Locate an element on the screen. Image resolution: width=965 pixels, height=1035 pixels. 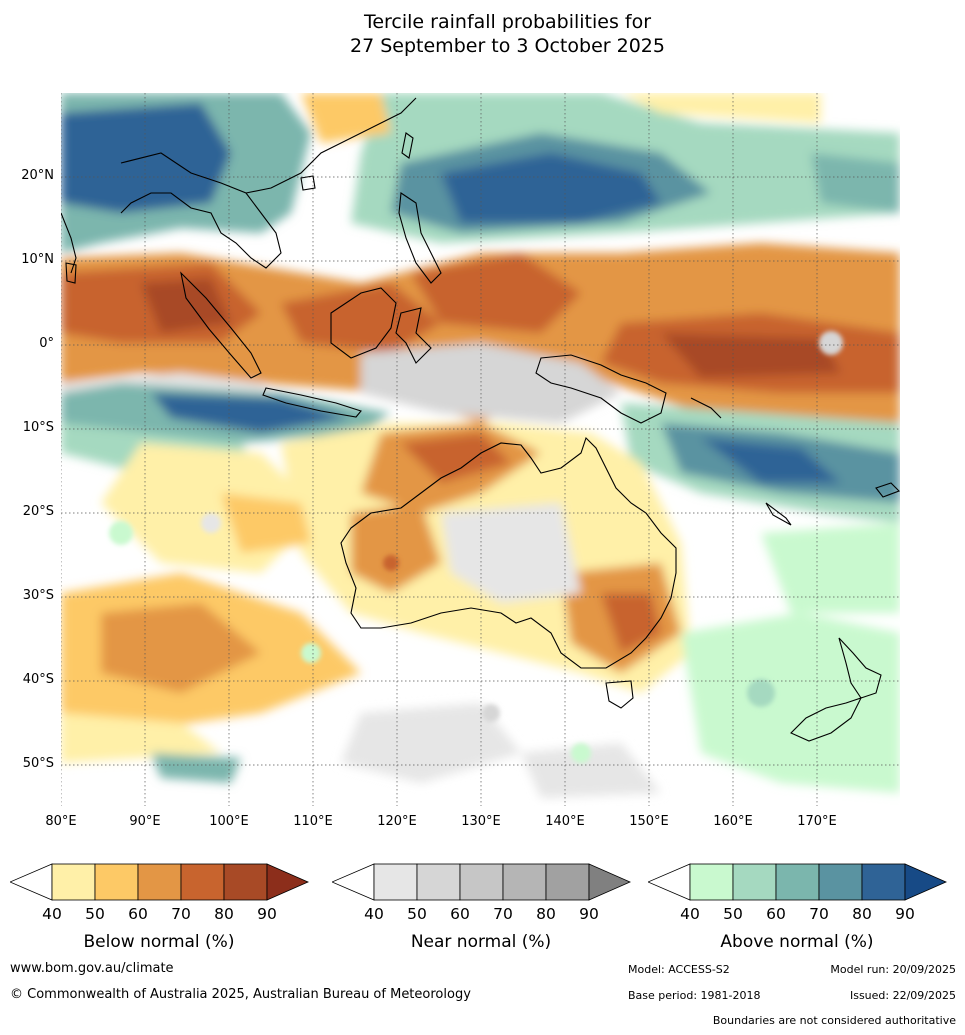
lat-label-40s: 40°S is located at coordinates (38, 679).